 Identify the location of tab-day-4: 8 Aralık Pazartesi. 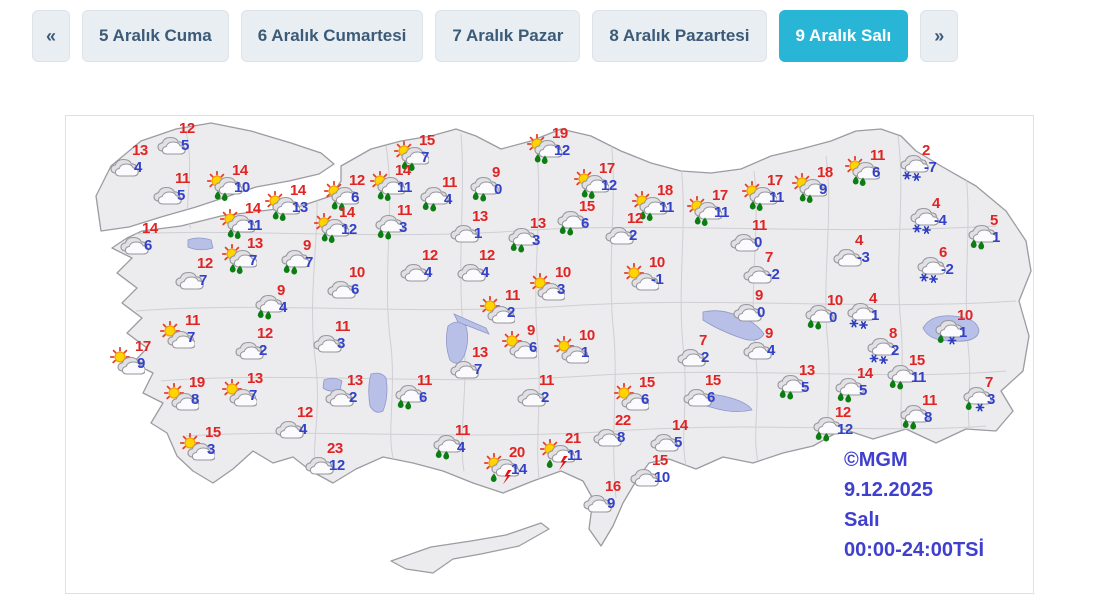
(679, 36).